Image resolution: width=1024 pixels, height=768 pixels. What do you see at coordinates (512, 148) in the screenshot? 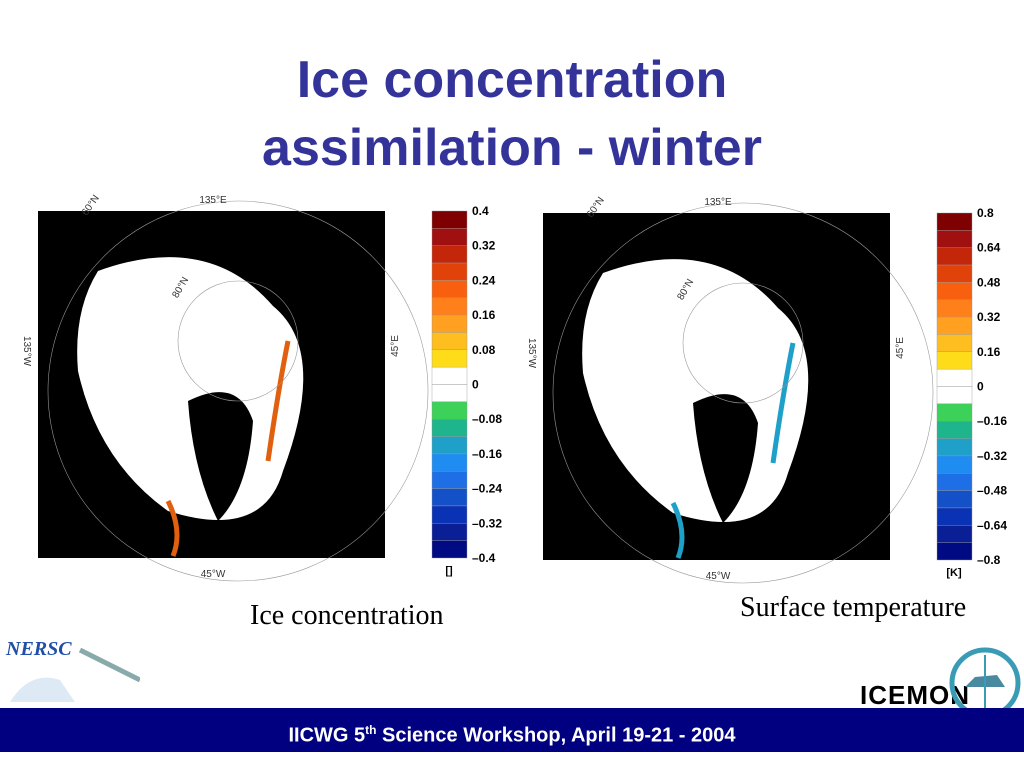
I see `title-line: assimilation - winter` at bounding box center [512, 148].